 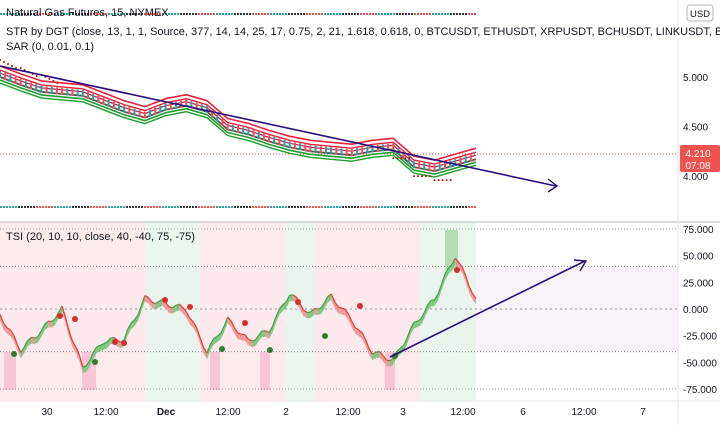 I want to click on time-axis: 30 12:00 Dec 12:00 2 12:00 3 12:00 6 12:00 7, so click(x=343, y=412).